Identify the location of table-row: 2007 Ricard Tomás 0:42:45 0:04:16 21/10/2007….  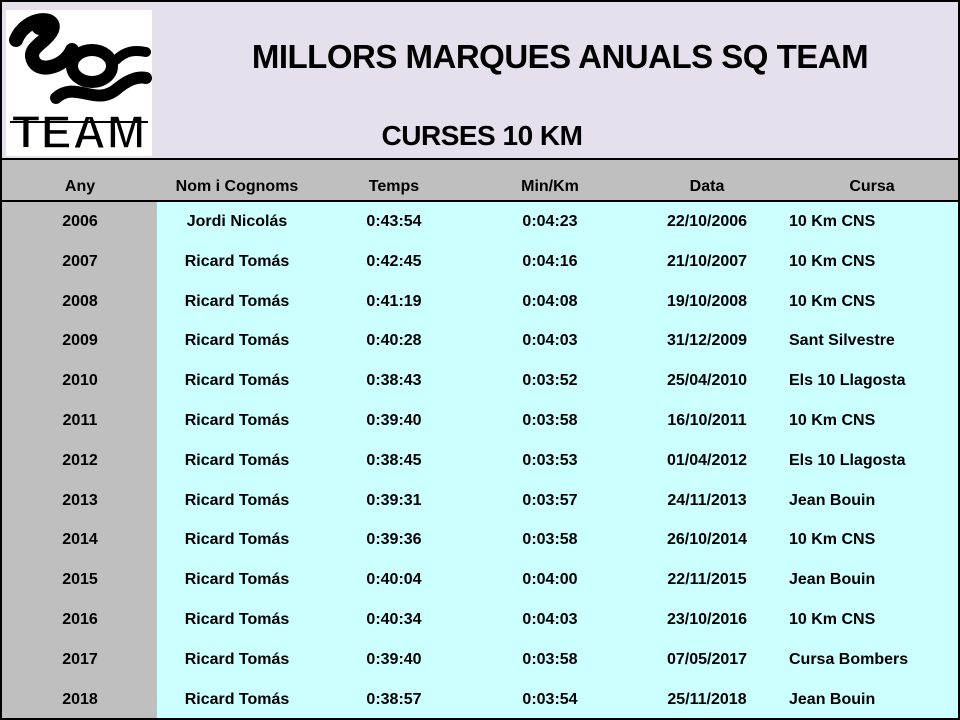
(480, 262).